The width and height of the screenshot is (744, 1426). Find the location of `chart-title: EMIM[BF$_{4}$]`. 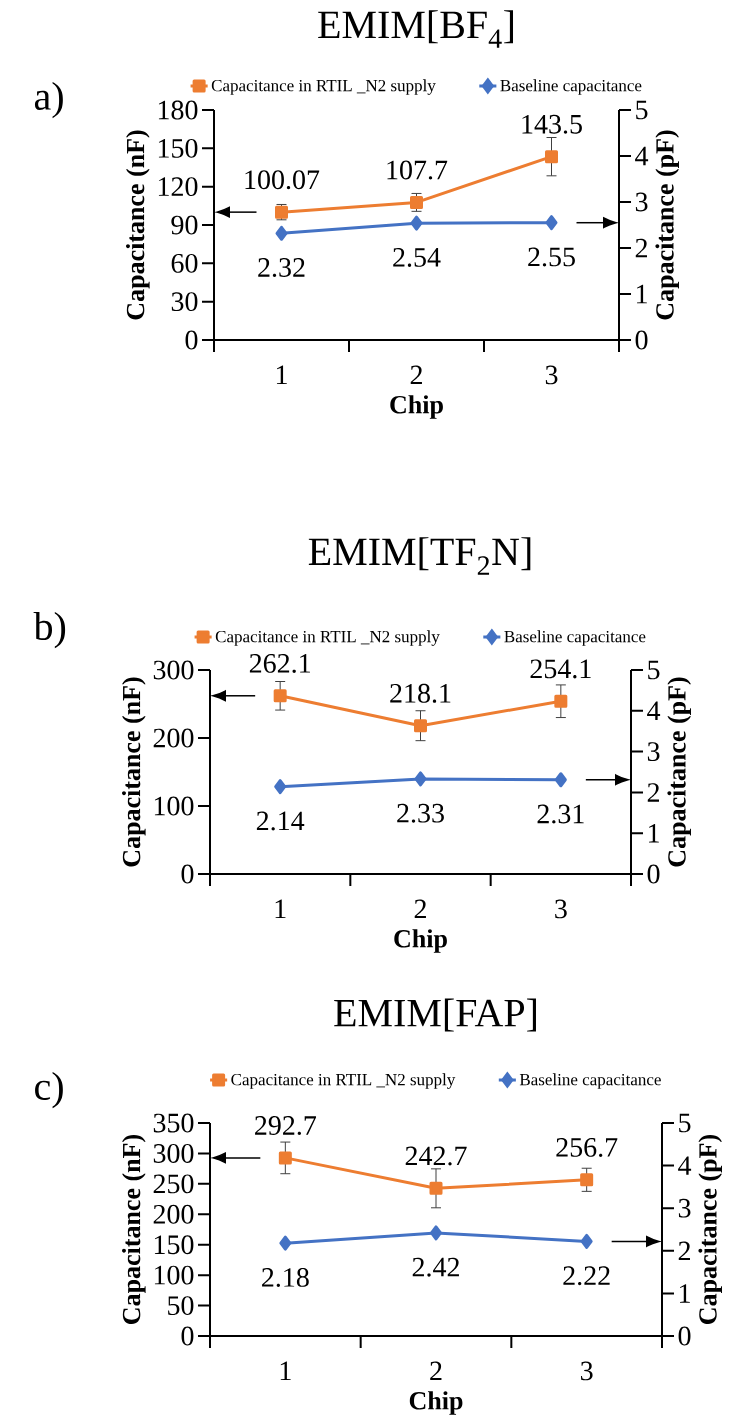

chart-title: EMIM[BF$_{4}$] is located at coordinates (416, 29).